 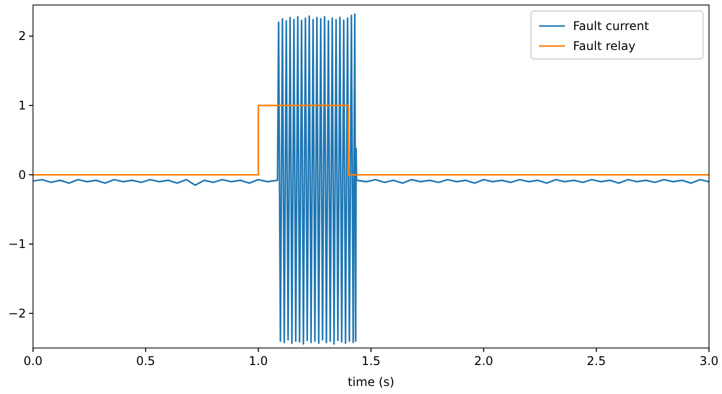 What do you see at coordinates (22, 175) in the screenshot?
I see `y-tick-label: 0` at bounding box center [22, 175].